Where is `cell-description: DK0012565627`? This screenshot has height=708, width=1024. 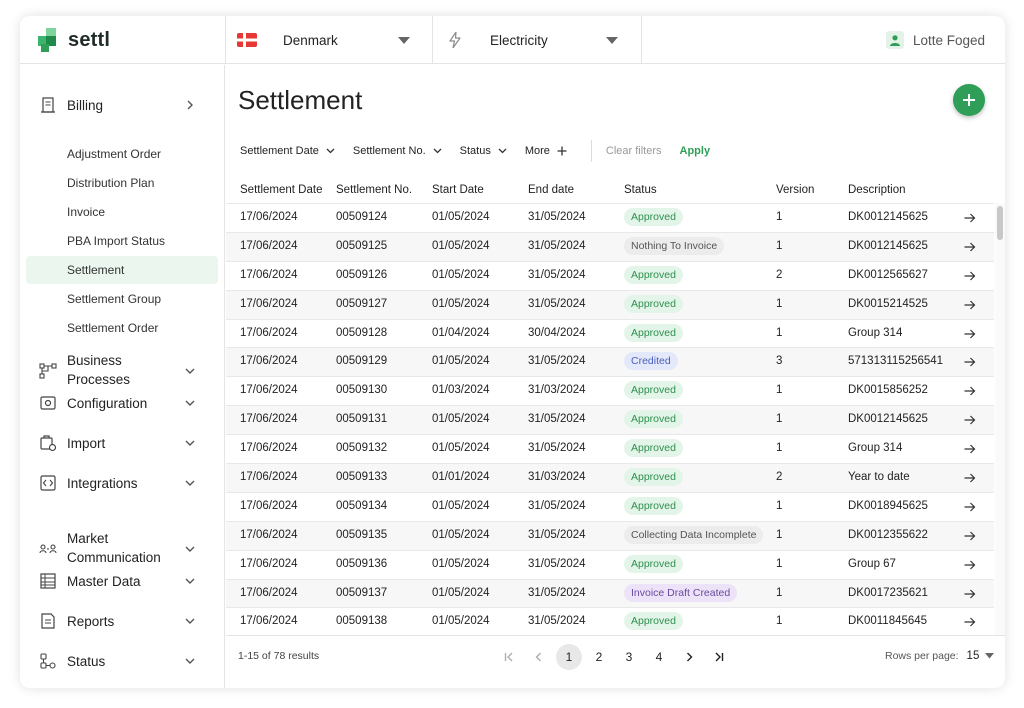 cell-description: DK0012565627 is located at coordinates (888, 274).